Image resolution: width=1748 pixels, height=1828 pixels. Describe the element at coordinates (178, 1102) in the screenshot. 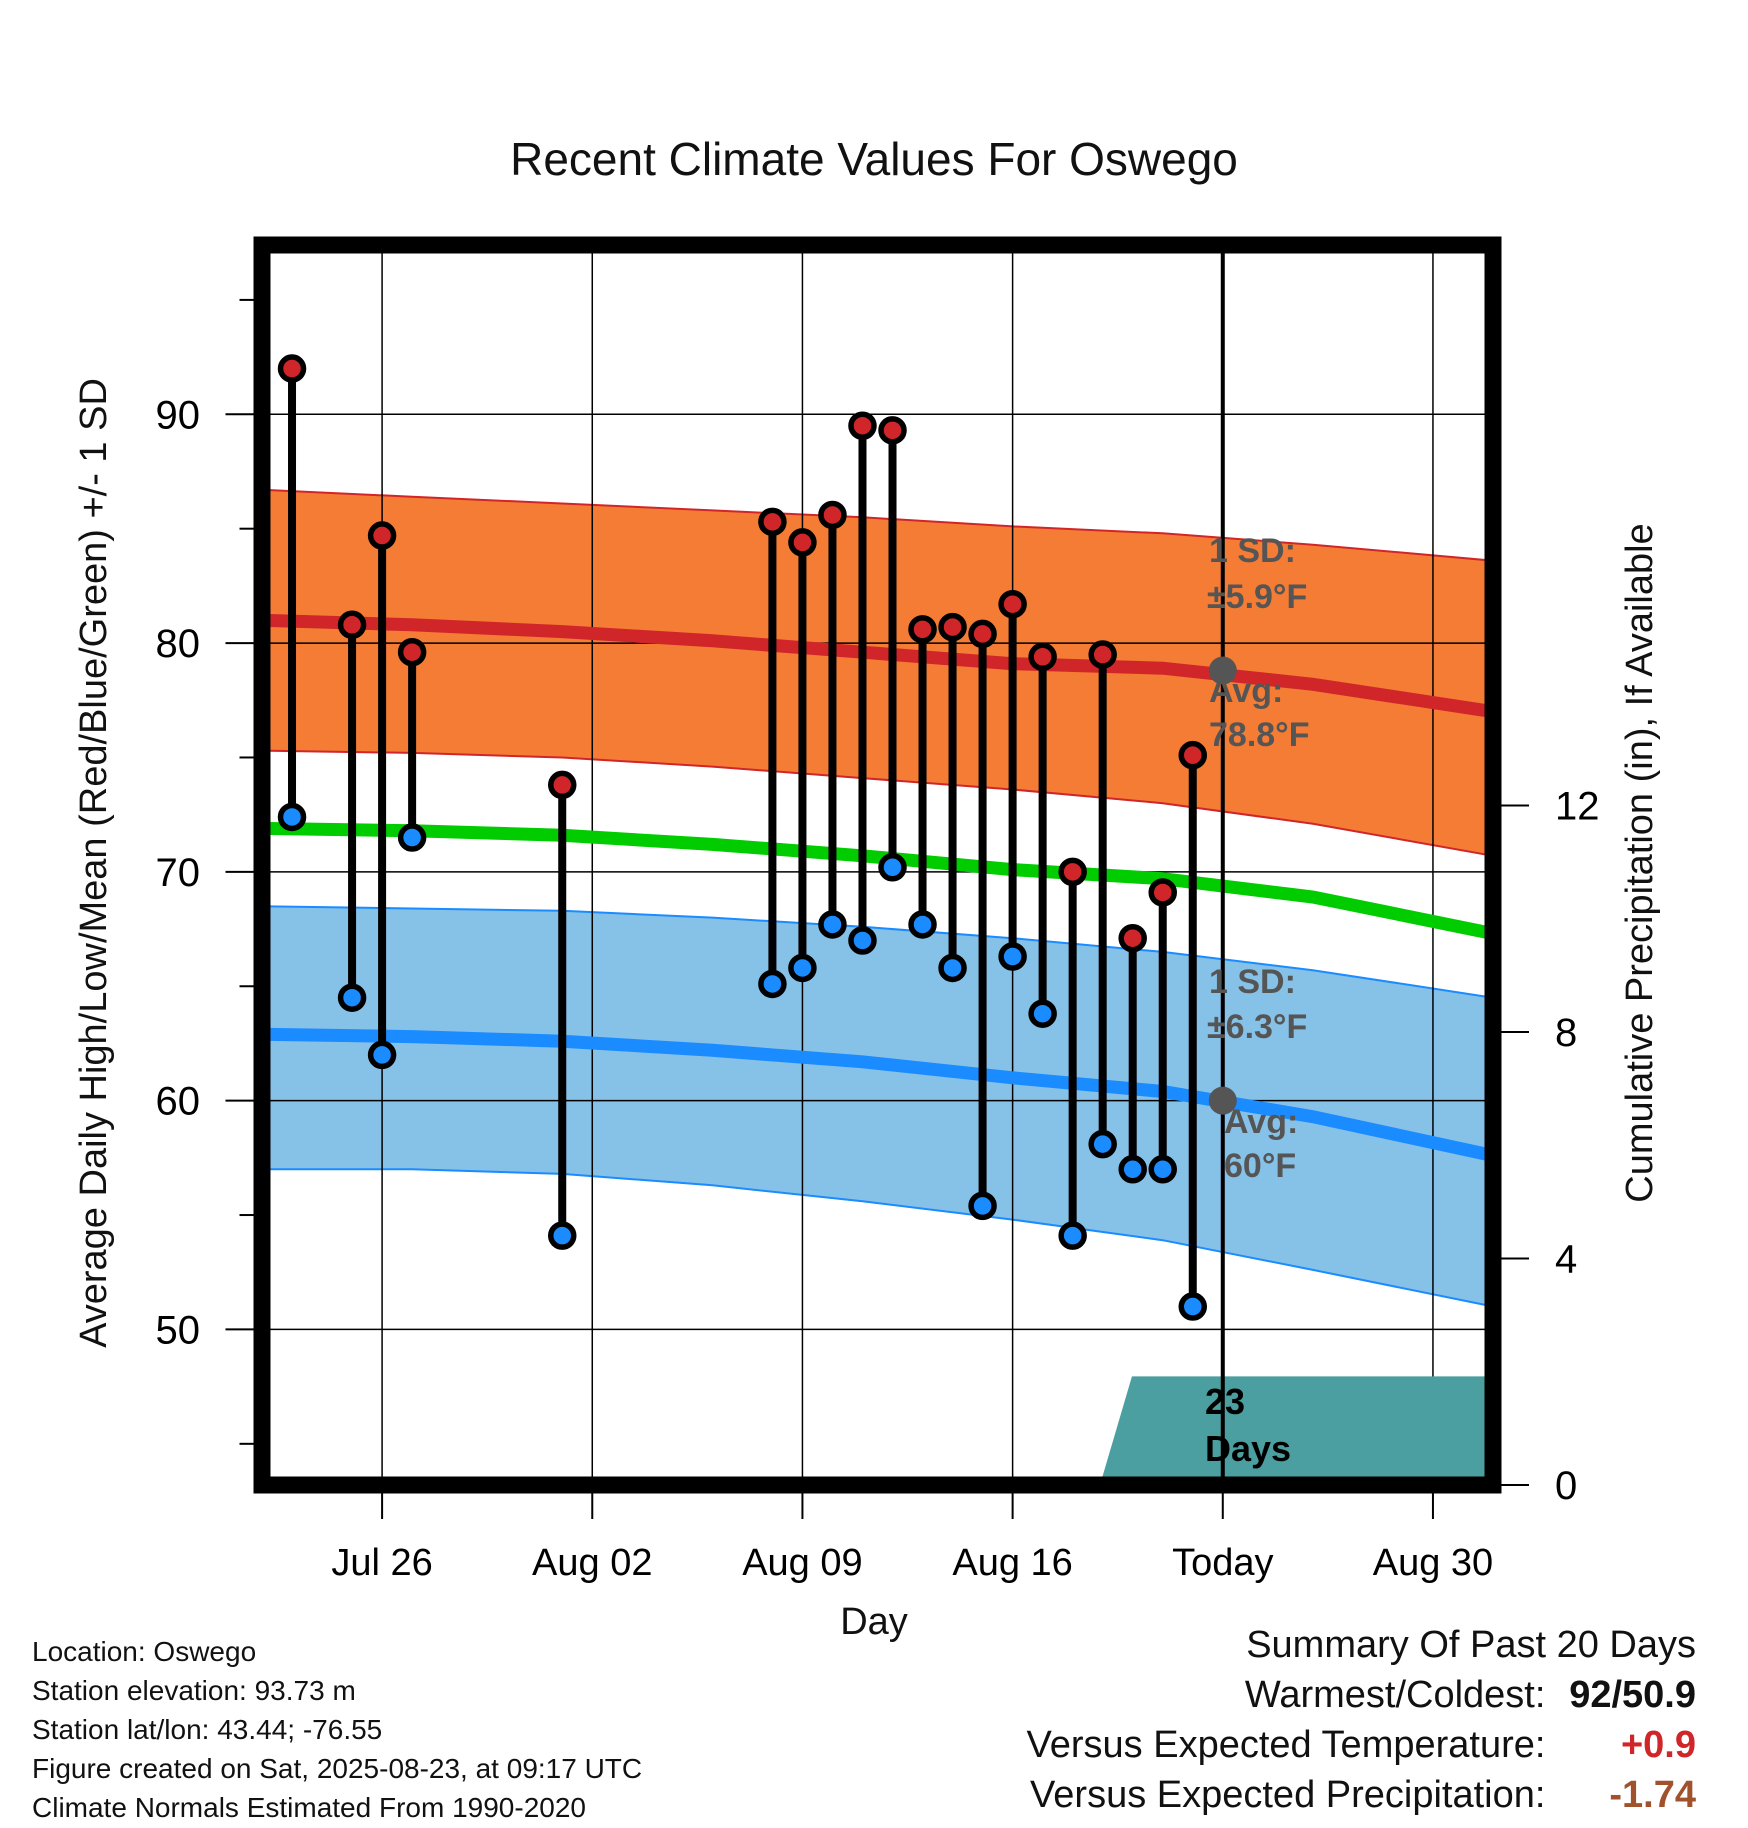

I see `y-tick-label: 60` at that location.